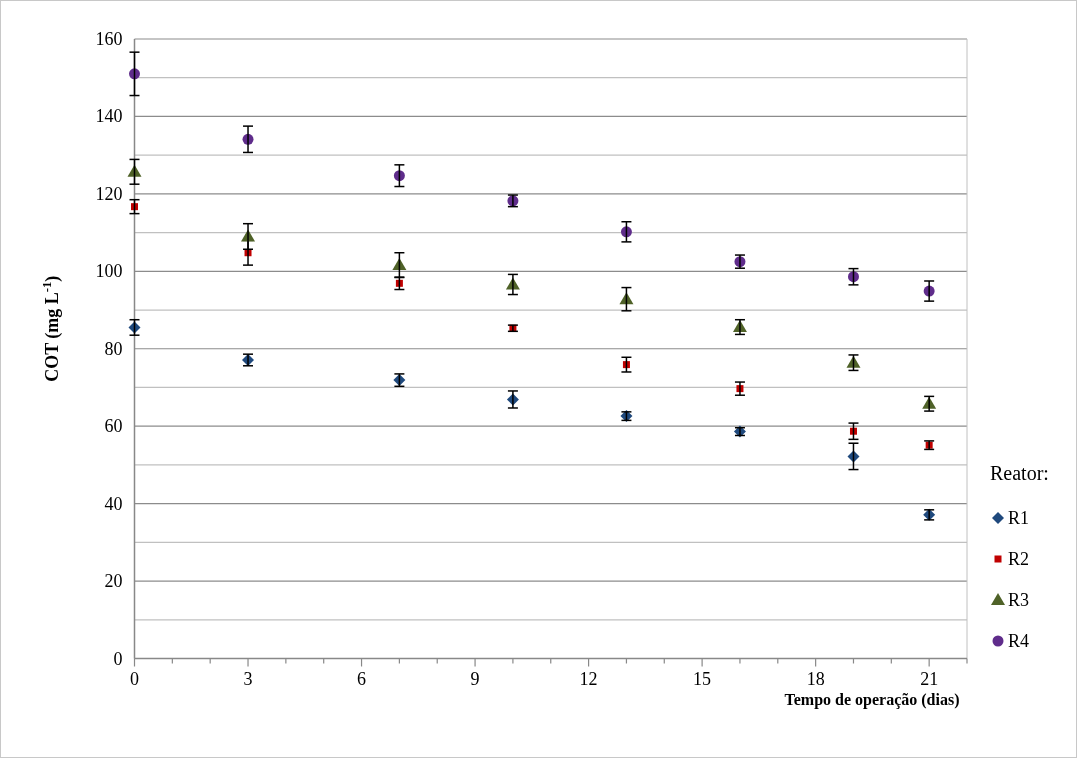  Describe the element at coordinates (118, 658) in the screenshot. I see `y-tick-label: 0` at that location.